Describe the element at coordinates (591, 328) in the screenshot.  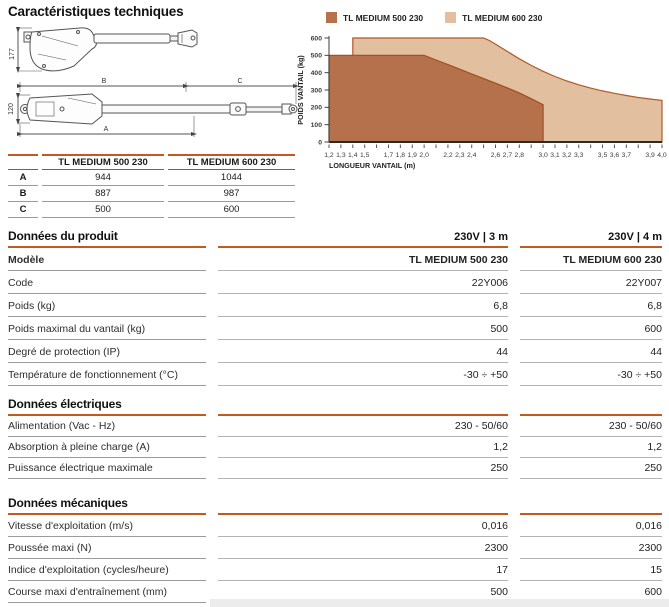
I see `spec-row-value: 600` at that location.